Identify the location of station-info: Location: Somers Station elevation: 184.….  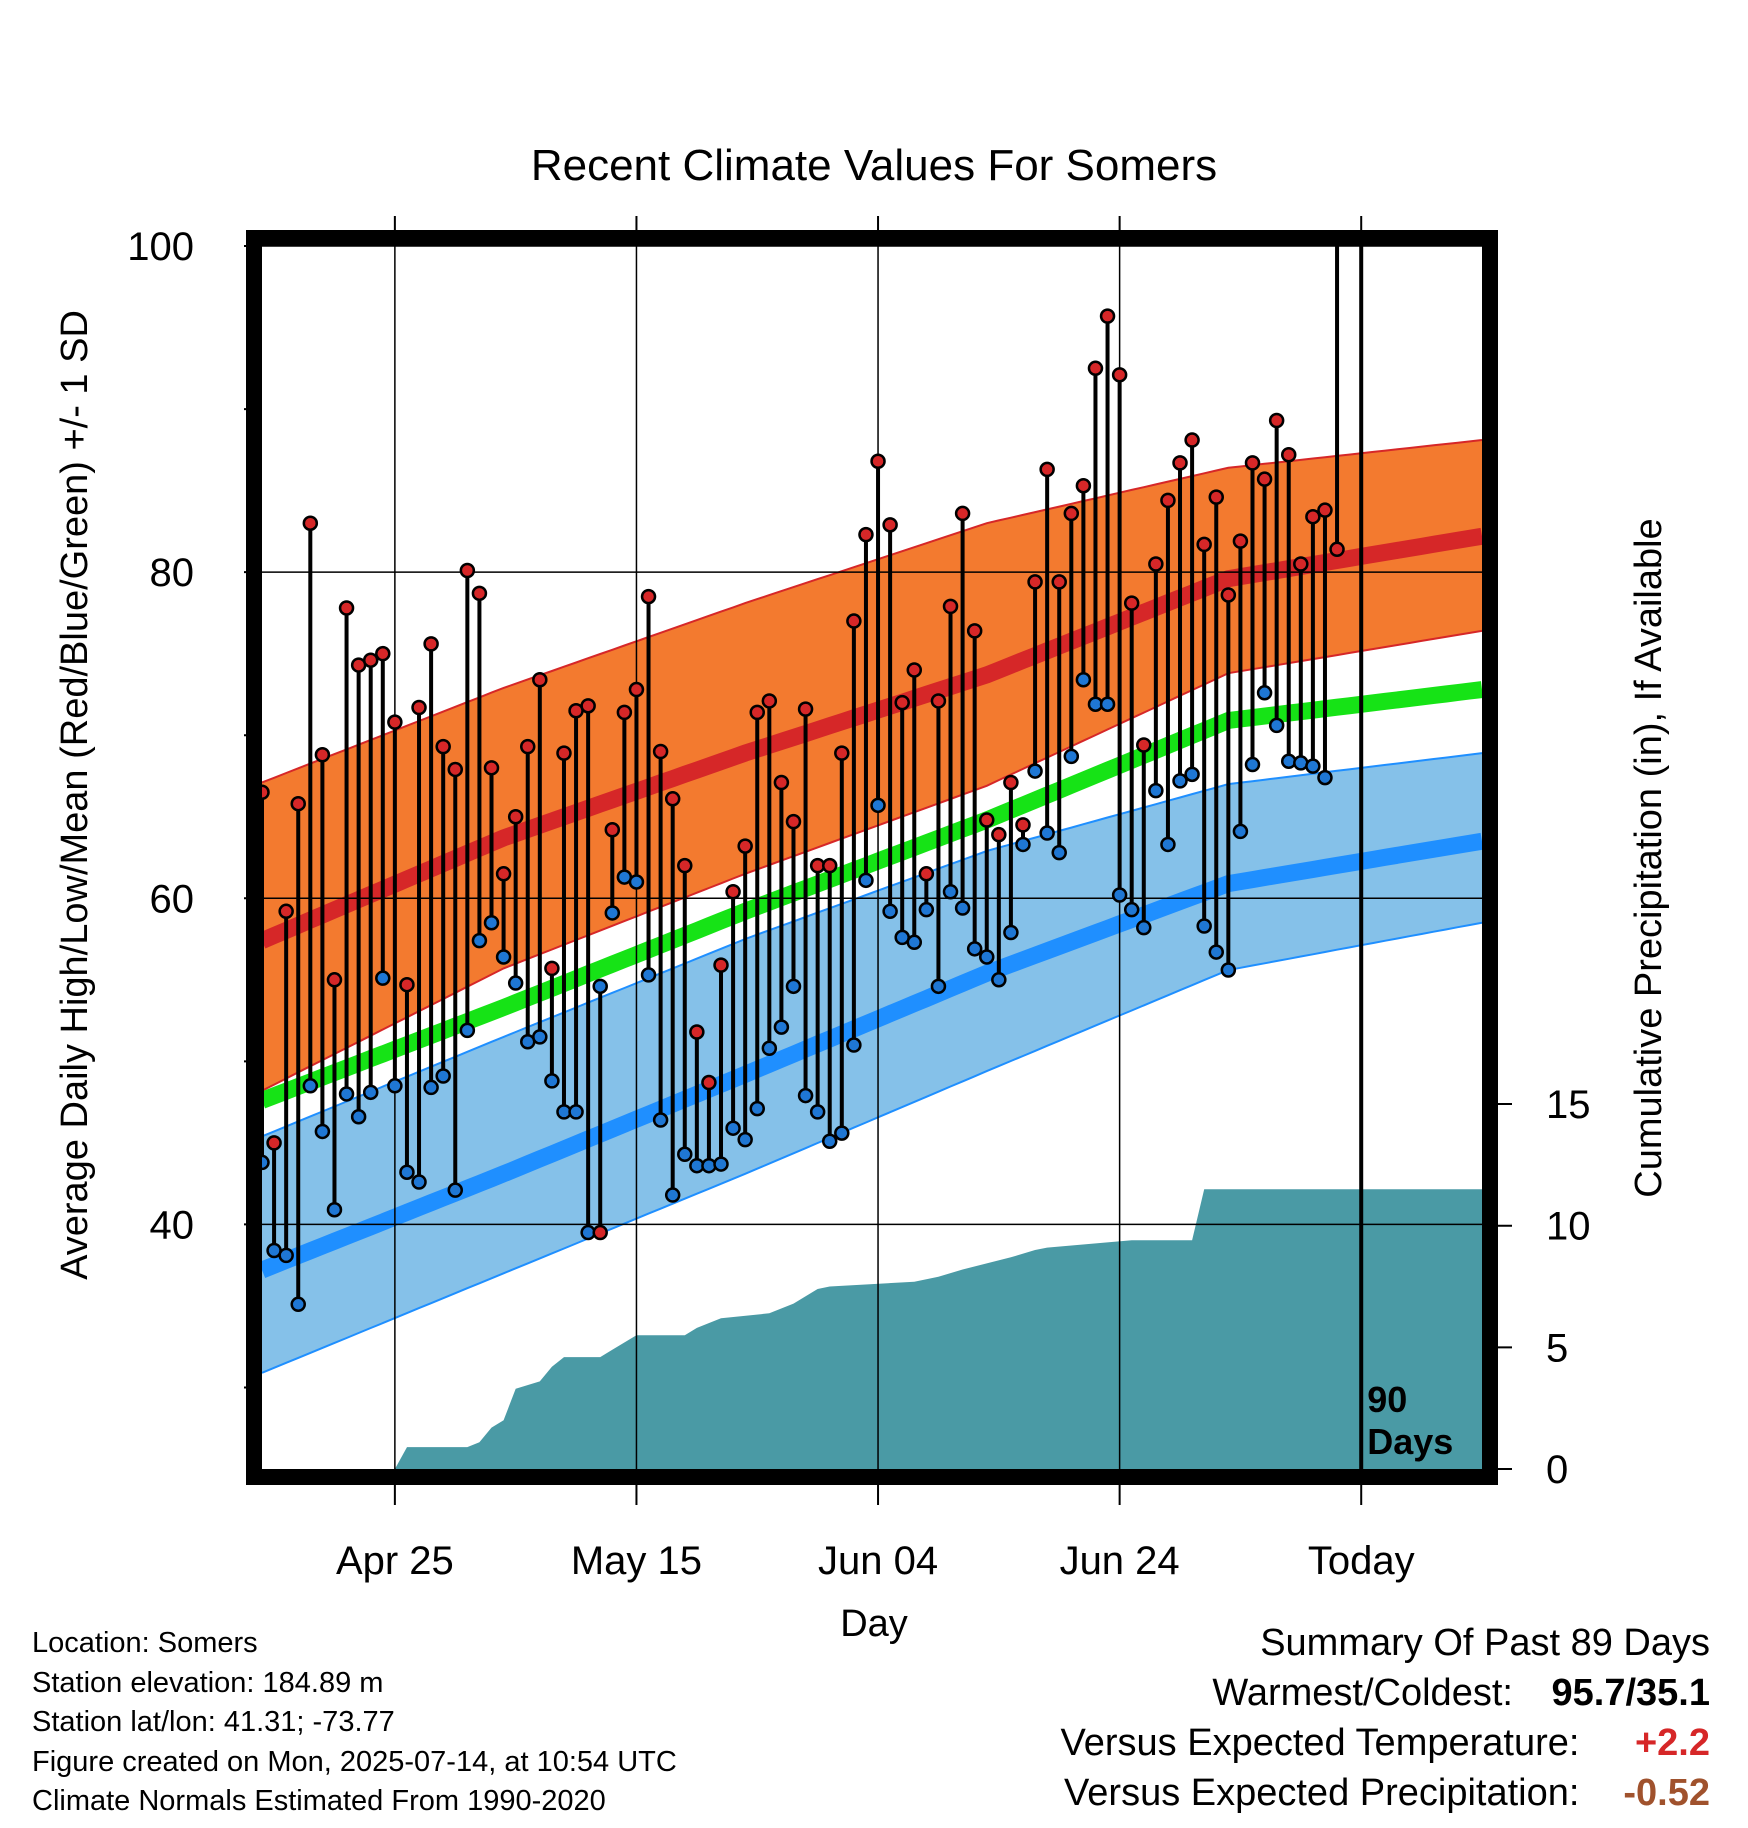
(354, 1723).